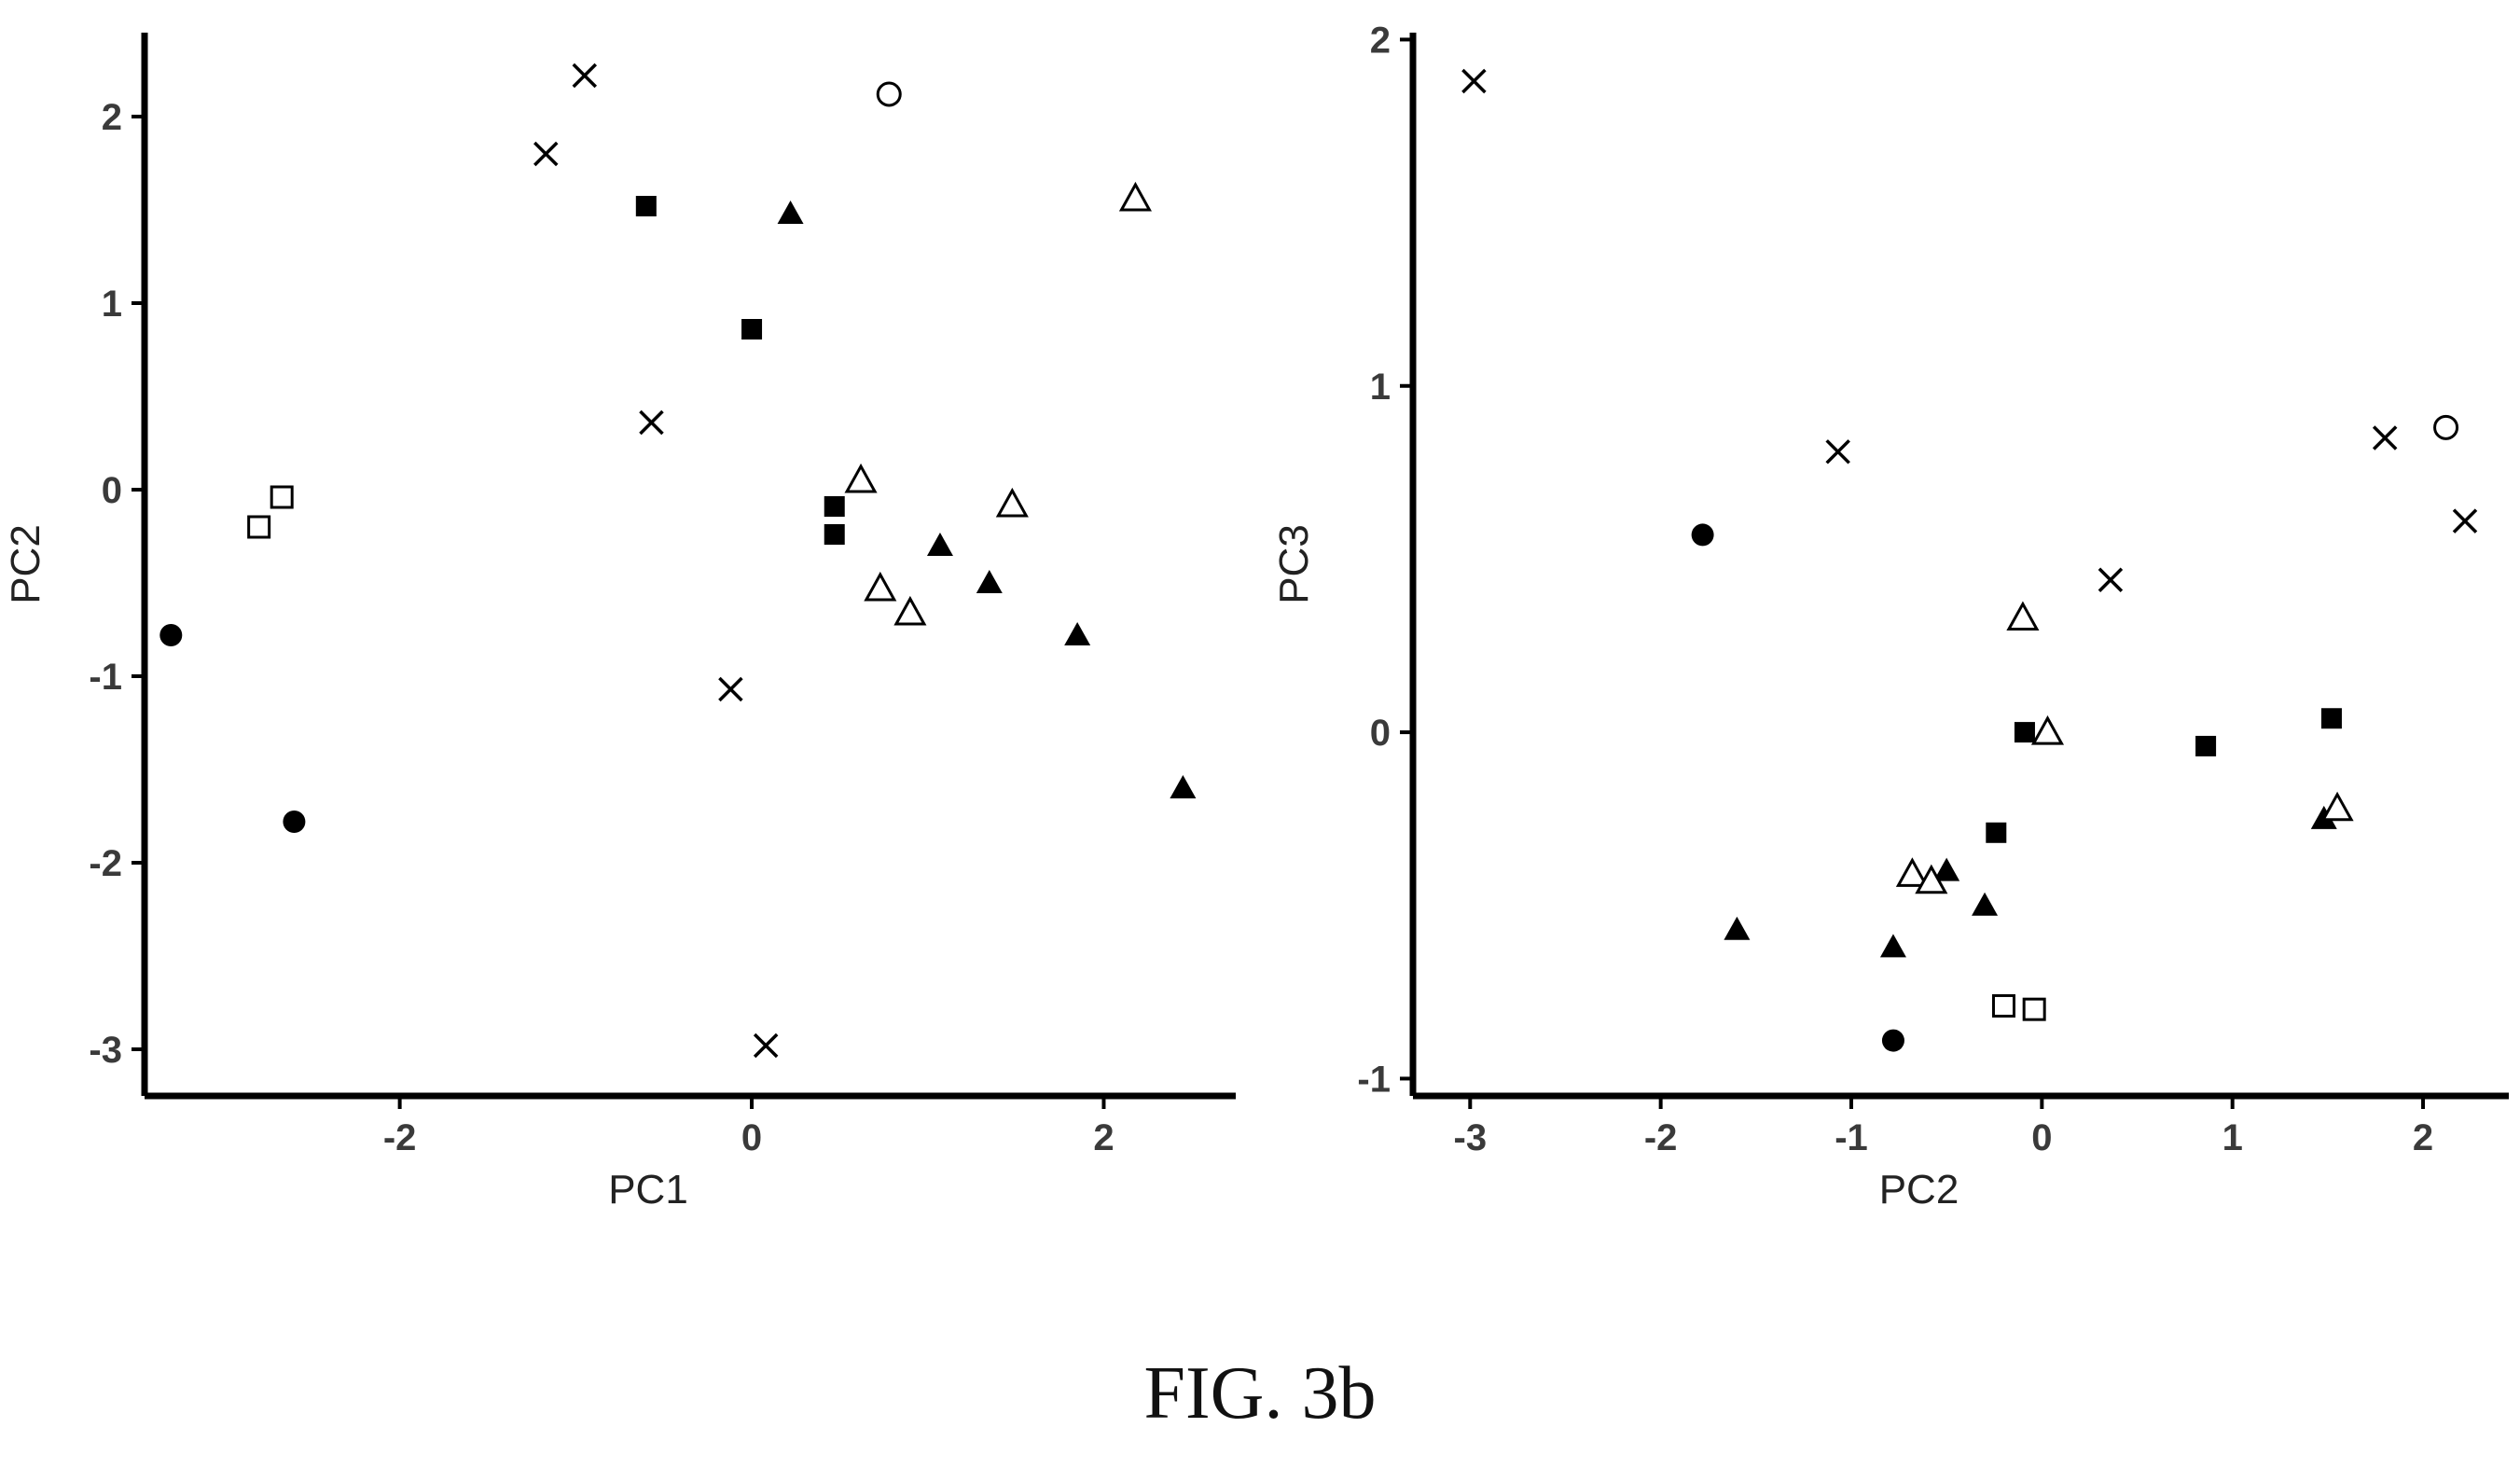 The height and width of the screenshot is (1469, 2520). I want to click on y-axis-title: PC3, so click(1294, 564).